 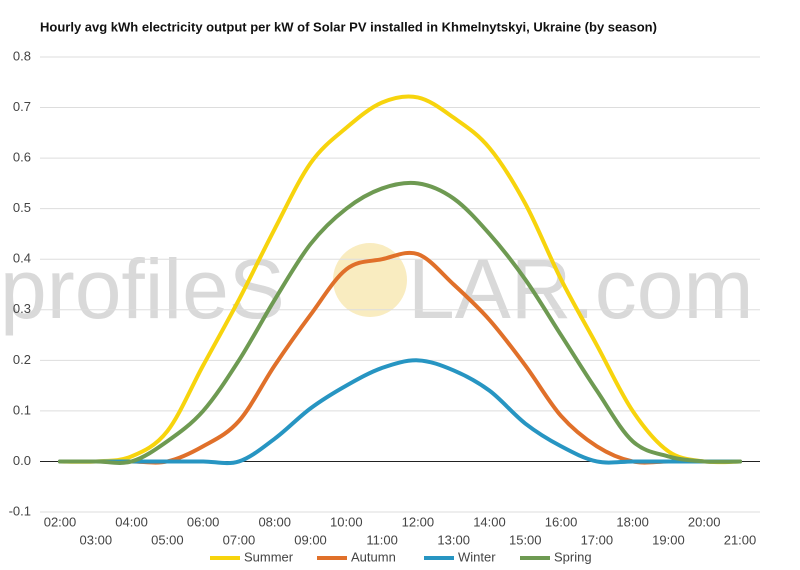 I want to click on y-tick-label: 0.3, so click(x=22, y=308).